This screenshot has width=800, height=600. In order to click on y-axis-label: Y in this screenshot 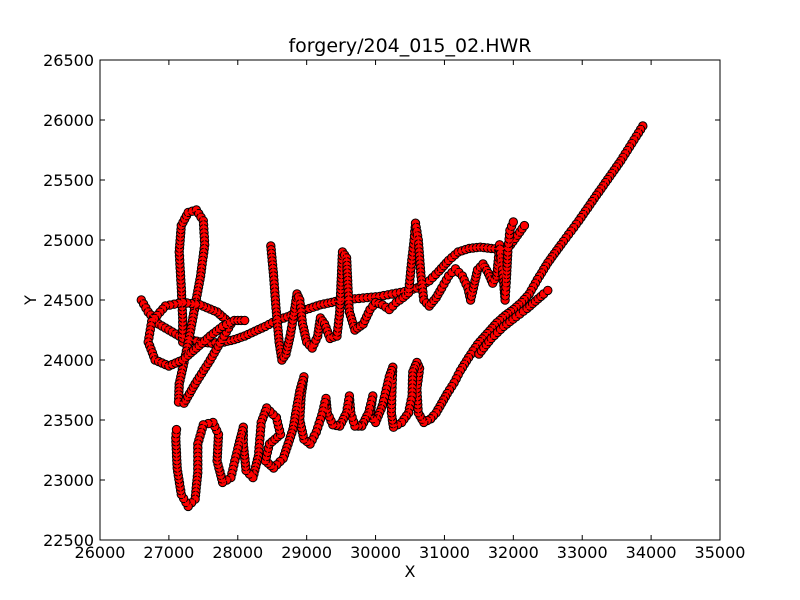, I will do `click(30, 300)`.